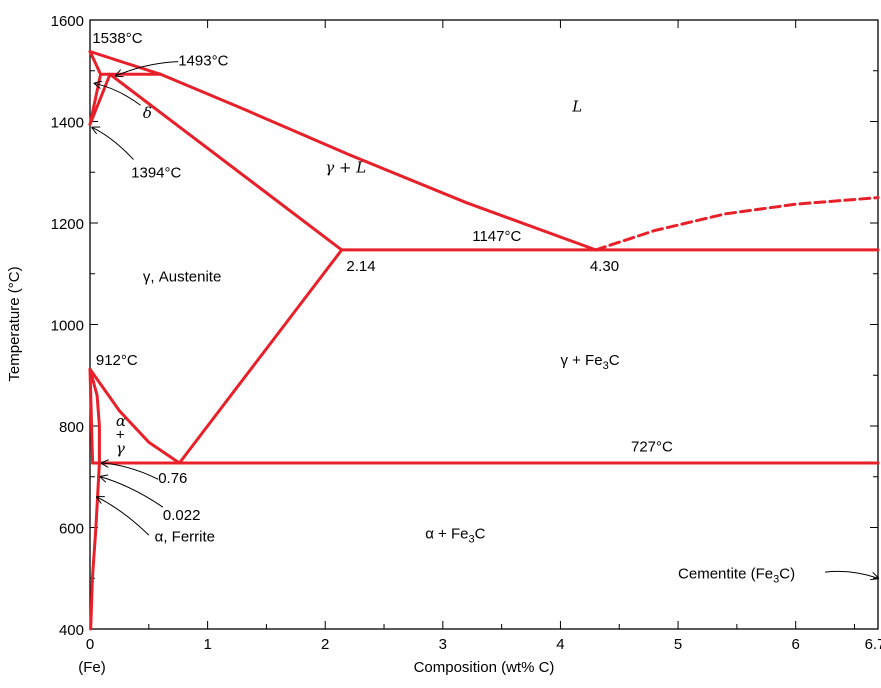 This screenshot has height=688, width=881. I want to click on x-origin-note: (Fe), so click(92, 667).